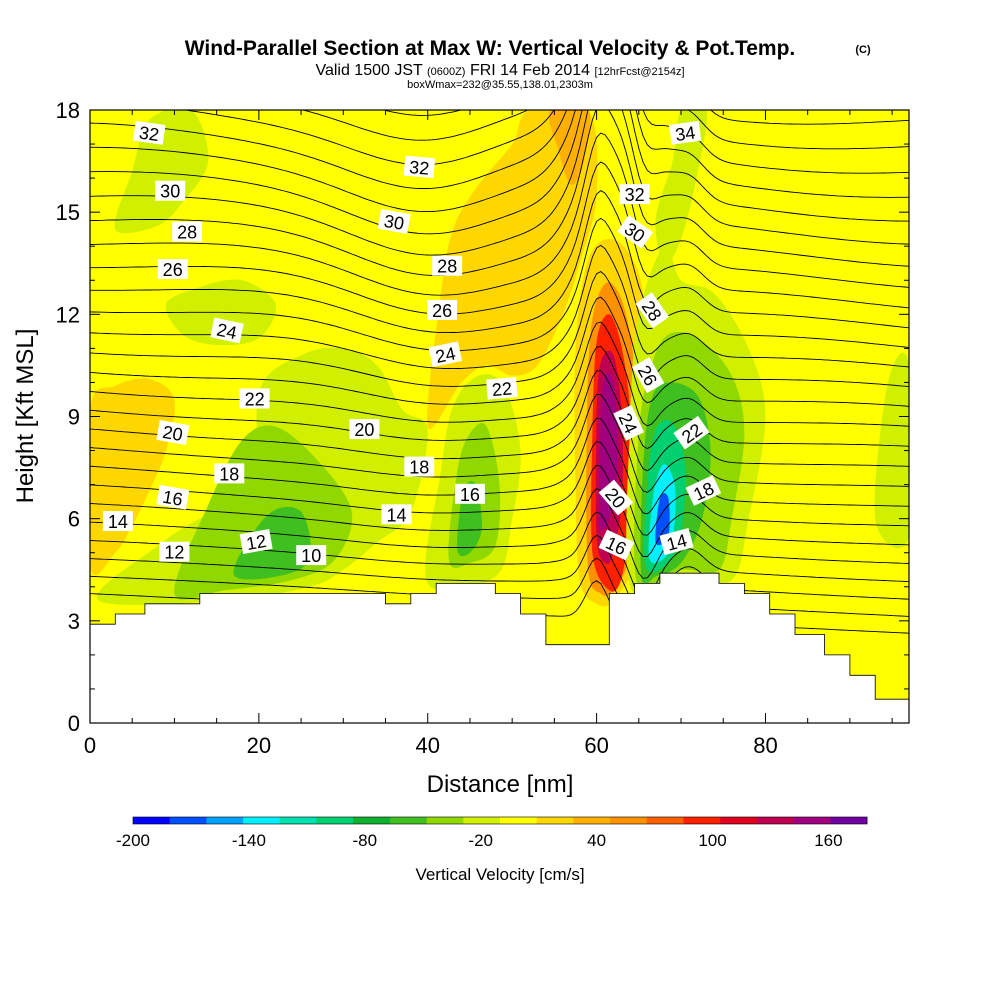 The width and height of the screenshot is (1000, 1000). What do you see at coordinates (74, 621) in the screenshot?
I see `y-tick-label: 3` at bounding box center [74, 621].